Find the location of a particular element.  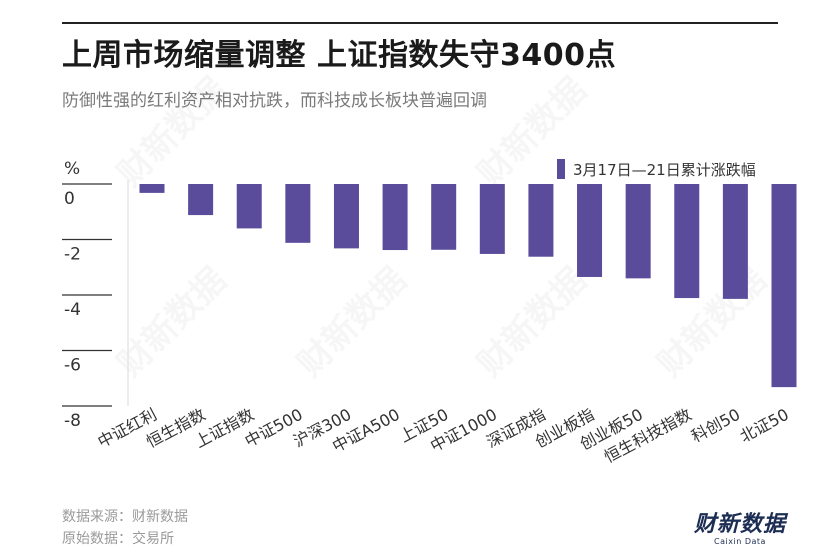

watermark-3: 财新数据 is located at coordinates (532, 322).